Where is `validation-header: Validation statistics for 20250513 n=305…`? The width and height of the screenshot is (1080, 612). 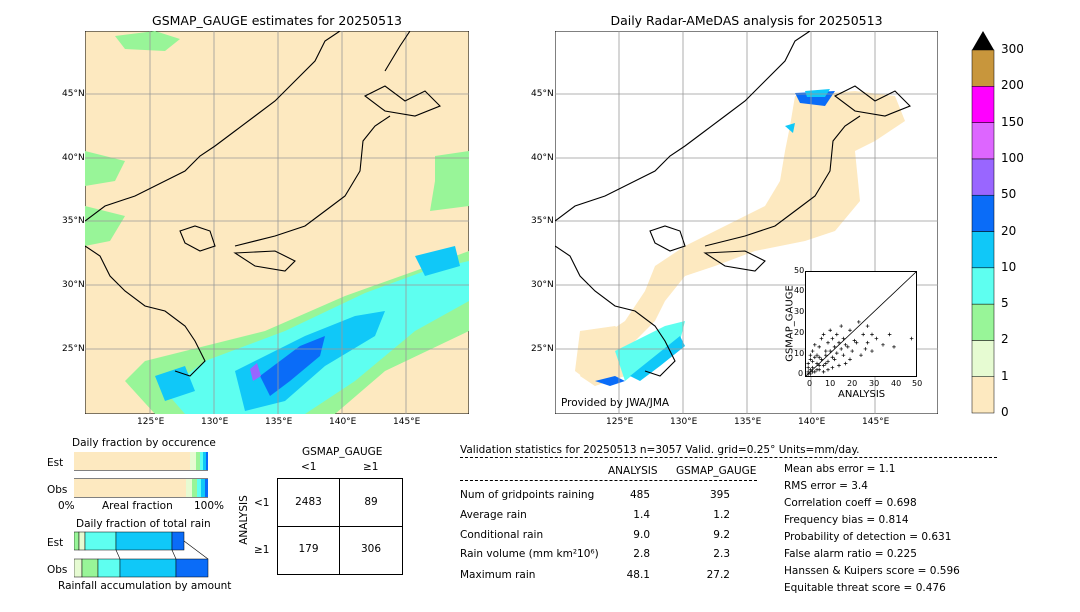 validation-header: Validation statistics for 20250513 n=305… is located at coordinates (660, 450).